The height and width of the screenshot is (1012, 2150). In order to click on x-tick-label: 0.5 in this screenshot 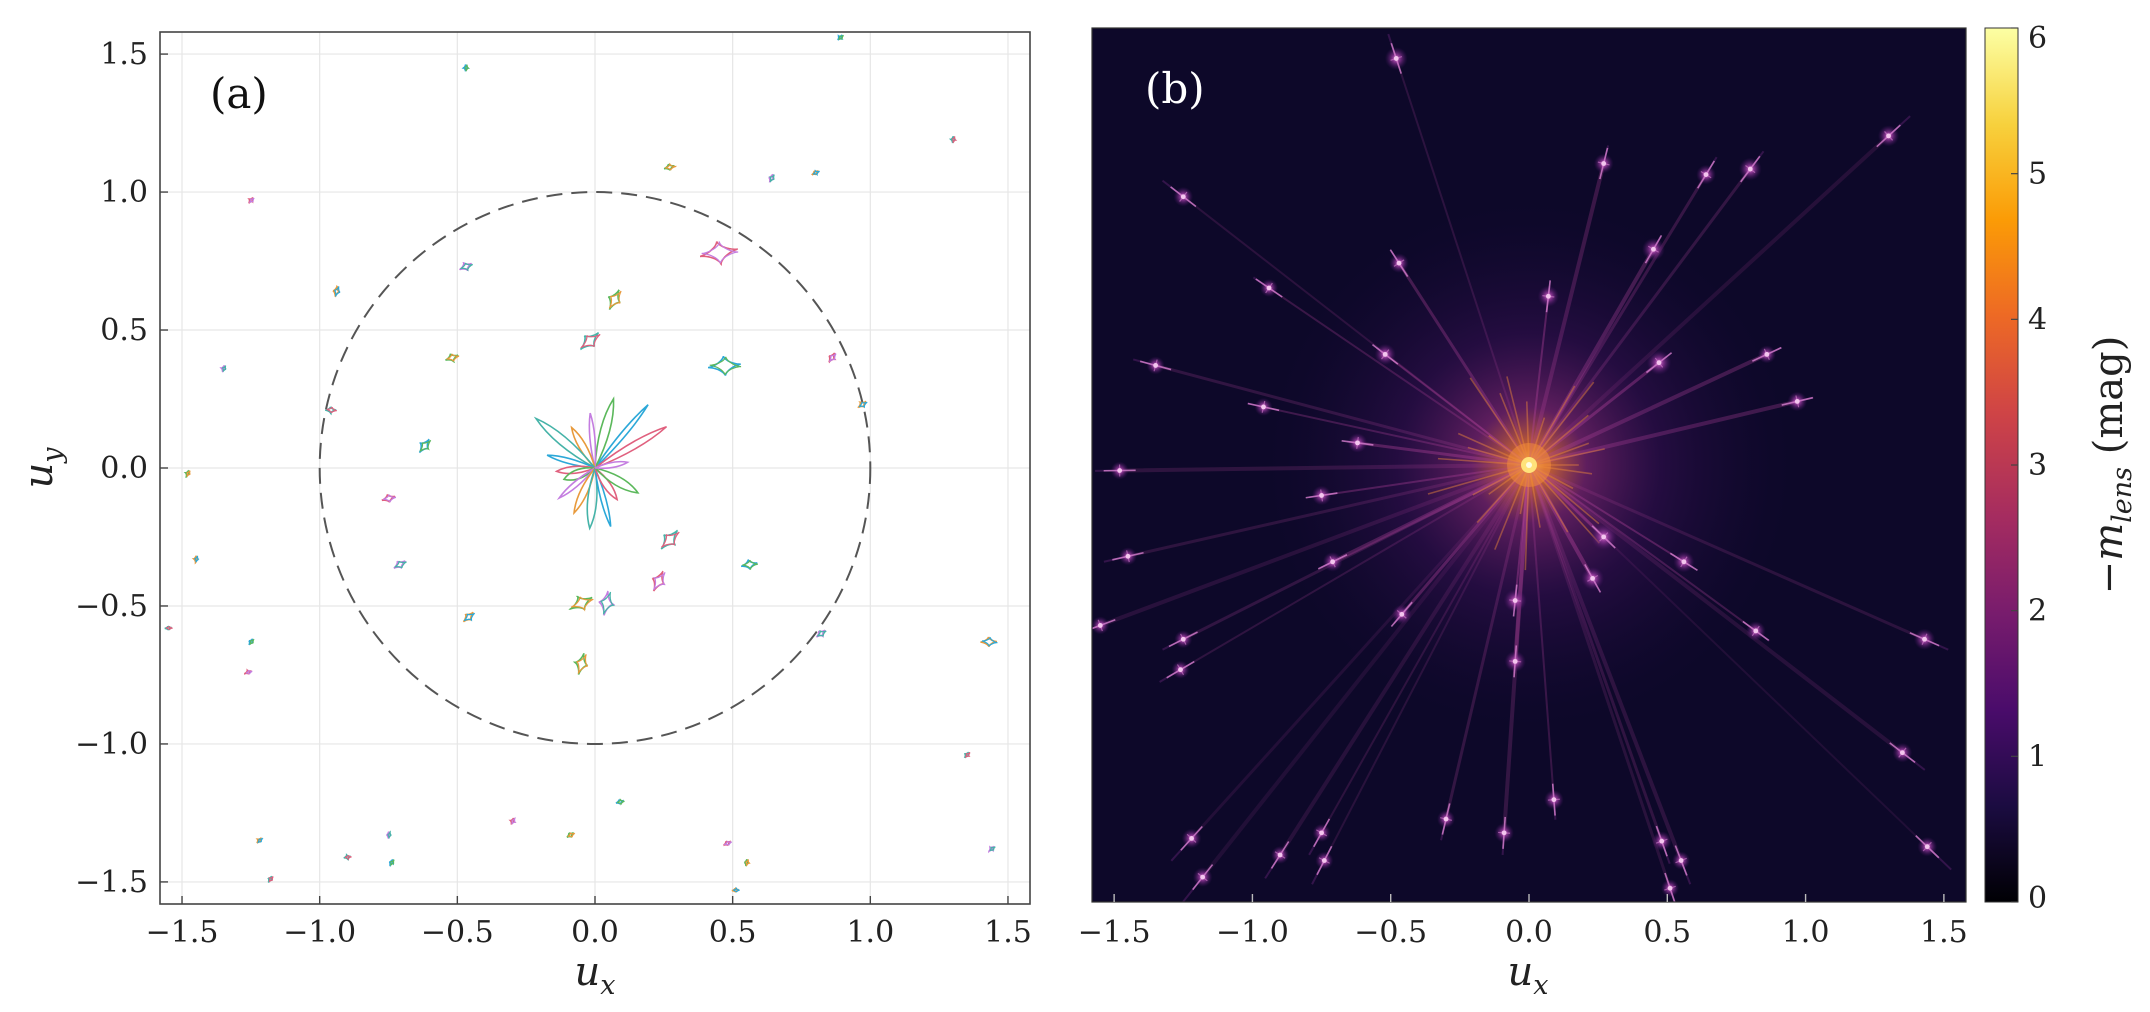, I will do `click(733, 932)`.